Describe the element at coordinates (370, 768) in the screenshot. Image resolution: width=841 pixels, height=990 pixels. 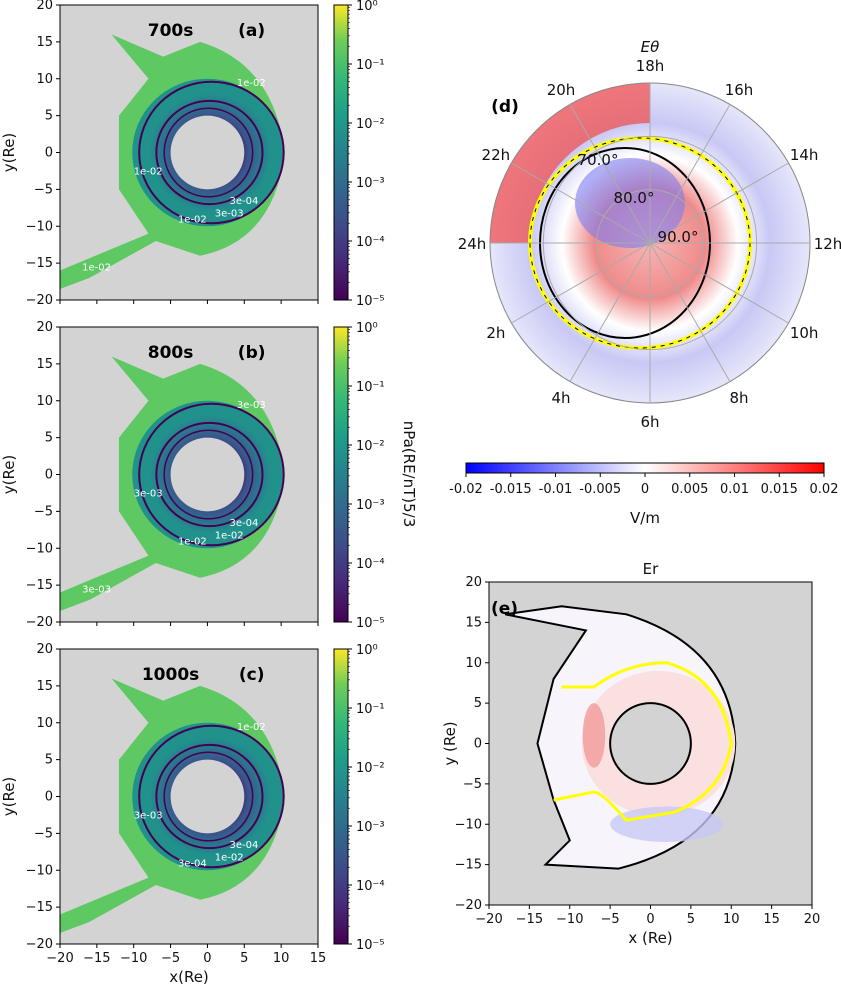
I see `colorbar-tick-label: 10⁻²` at that location.